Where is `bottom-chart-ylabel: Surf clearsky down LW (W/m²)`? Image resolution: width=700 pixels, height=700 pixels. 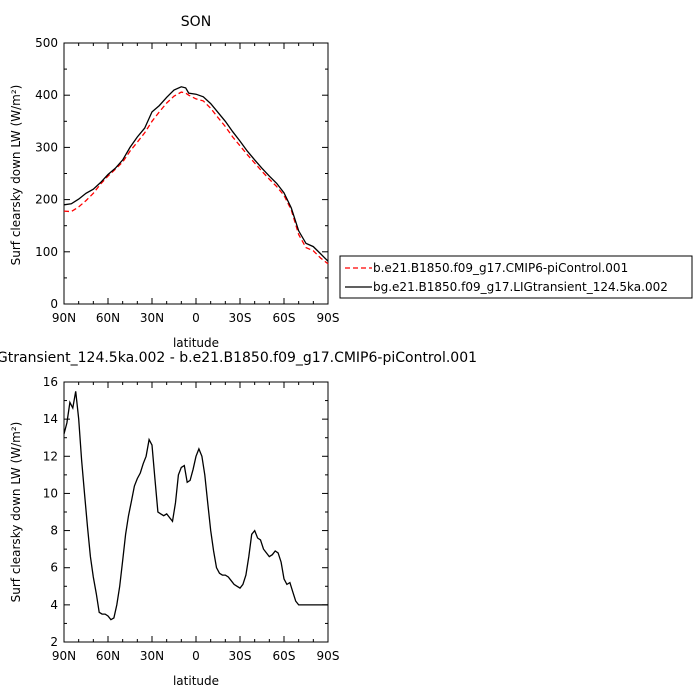 bottom-chart-ylabel: Surf clearsky down LW (W/m²) is located at coordinates (16, 512).